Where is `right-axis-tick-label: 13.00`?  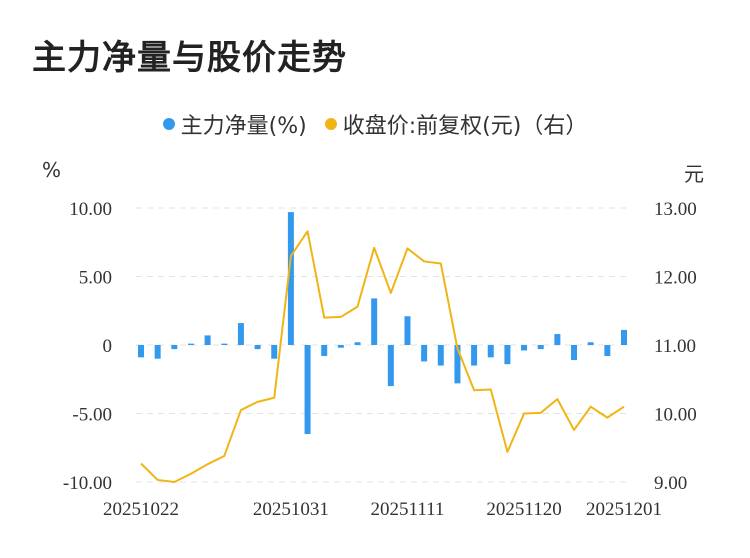 right-axis-tick-label: 13.00 is located at coordinates (675, 209).